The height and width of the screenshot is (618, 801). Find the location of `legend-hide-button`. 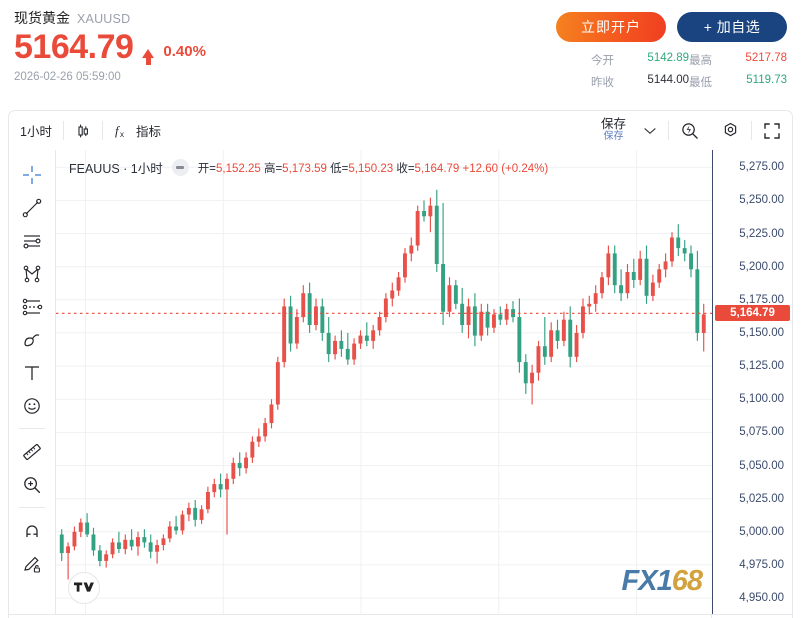

legend-hide-button is located at coordinates (180, 167).